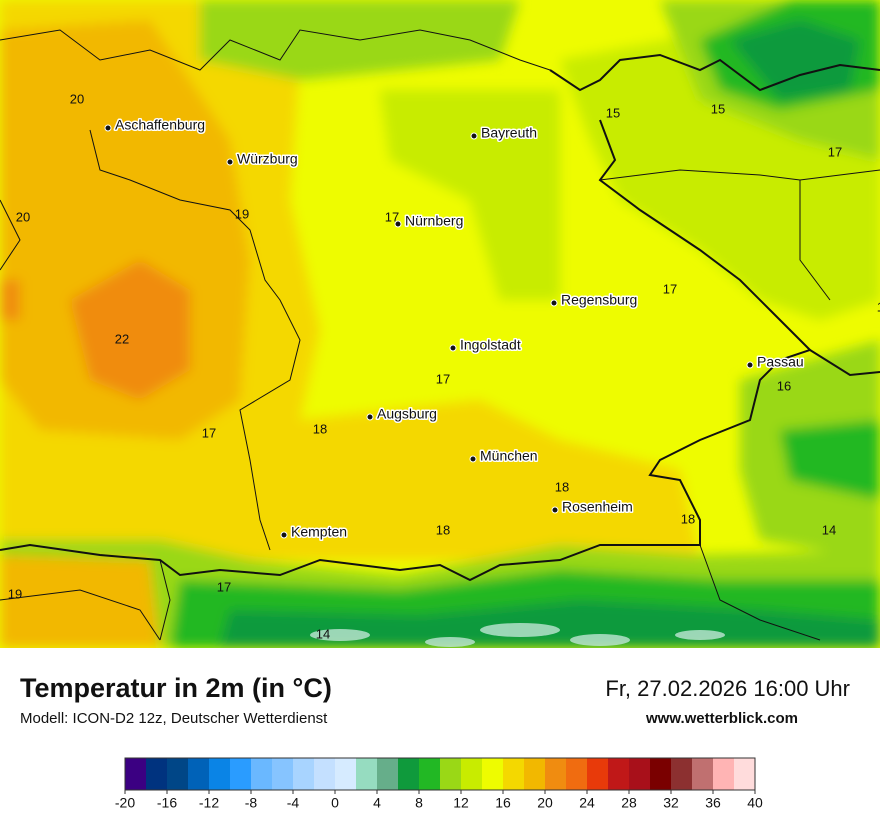 This screenshot has width=880, height=830. What do you see at coordinates (721, 718) in the screenshot?
I see `website: www.wetterblick.com` at bounding box center [721, 718].